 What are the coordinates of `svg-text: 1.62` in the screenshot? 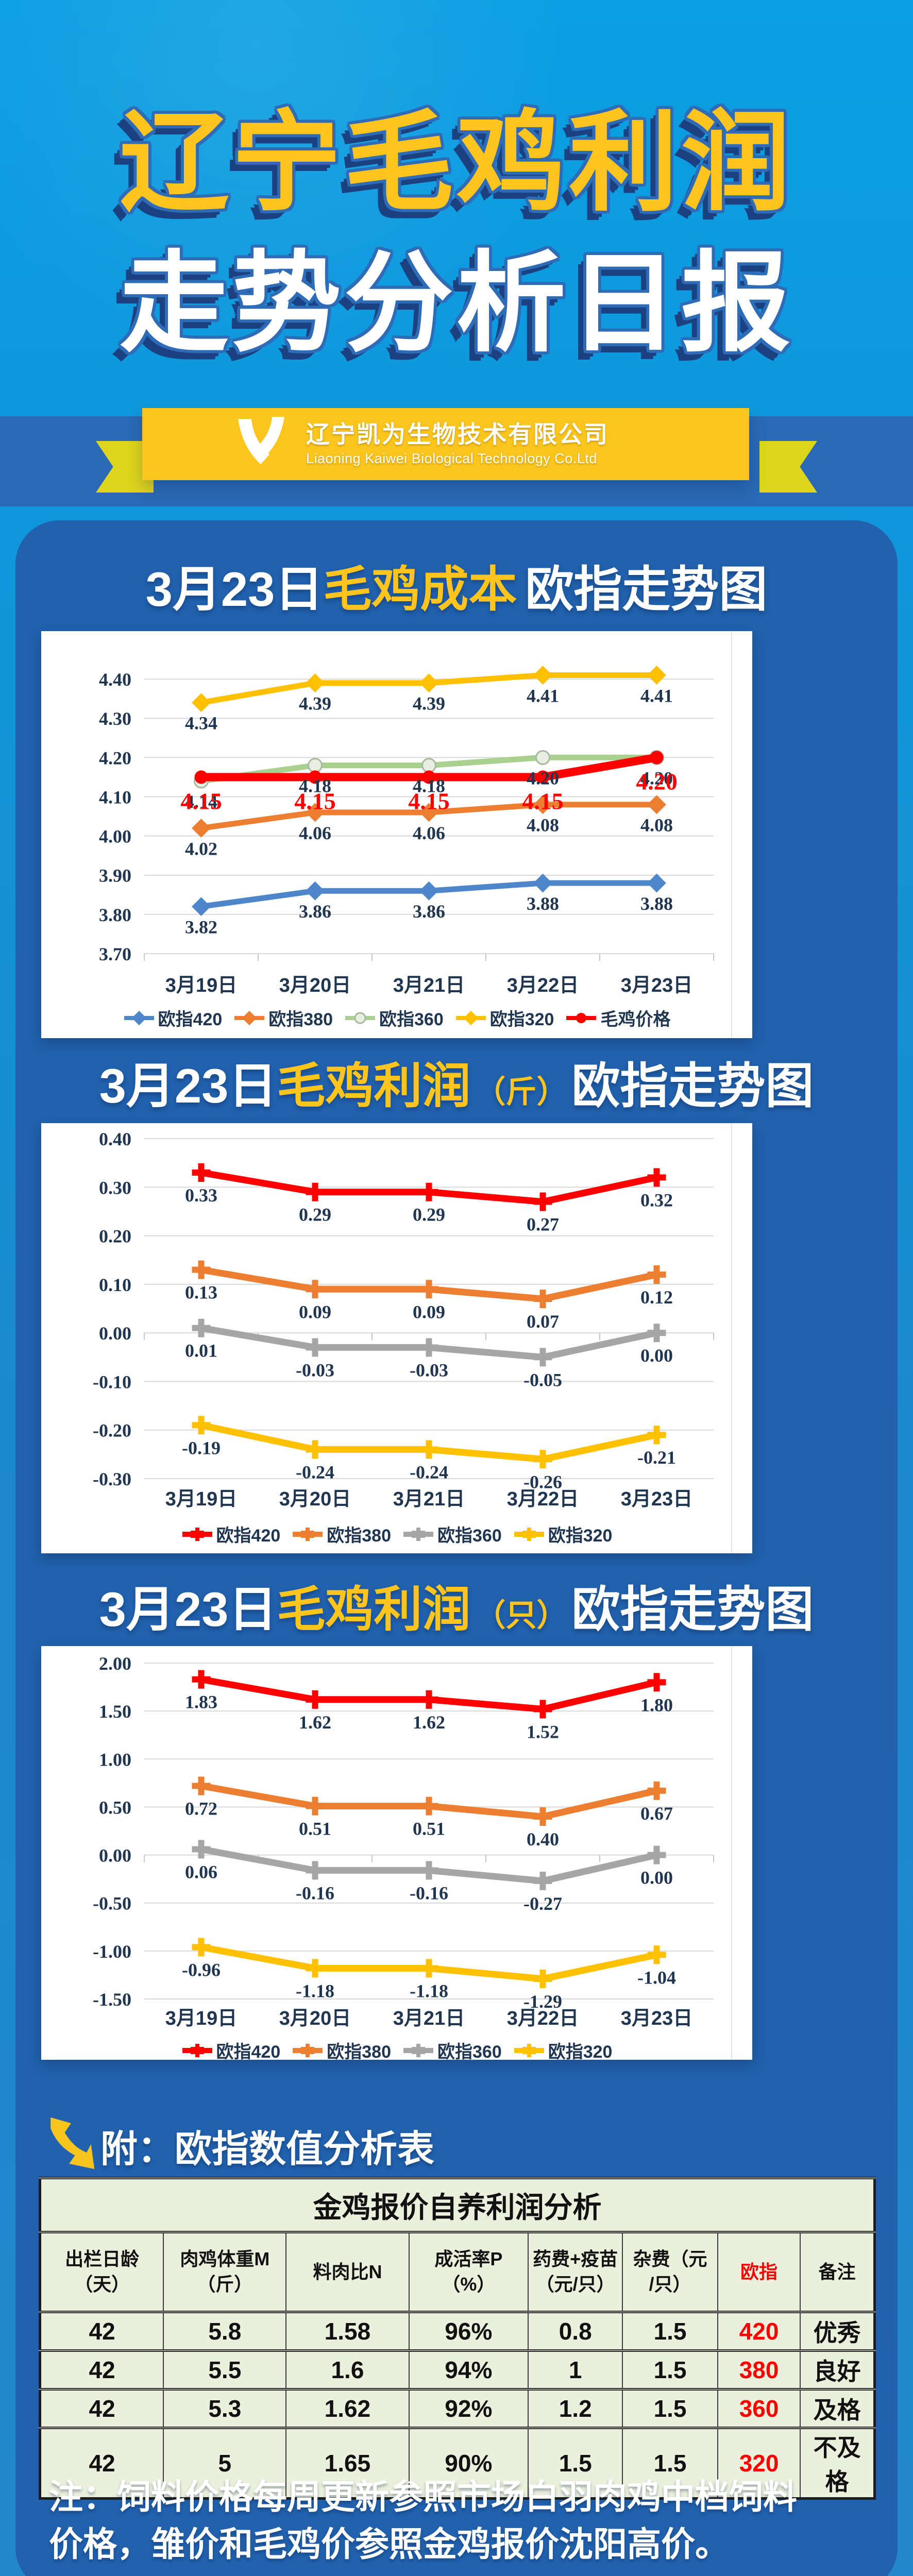 It's located at (315, 1722).